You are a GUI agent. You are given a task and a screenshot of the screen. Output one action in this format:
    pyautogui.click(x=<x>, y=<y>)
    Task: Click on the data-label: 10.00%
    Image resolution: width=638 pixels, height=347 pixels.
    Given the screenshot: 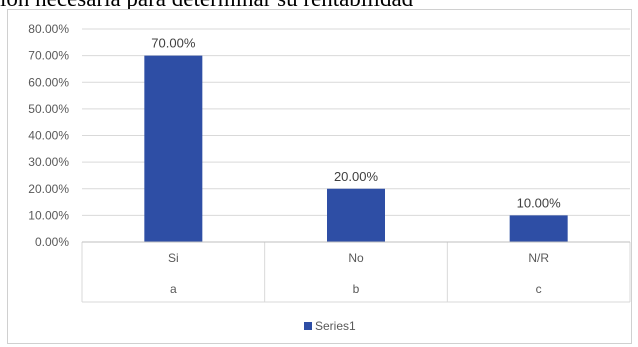 What is the action you would take?
    pyautogui.click(x=539, y=202)
    